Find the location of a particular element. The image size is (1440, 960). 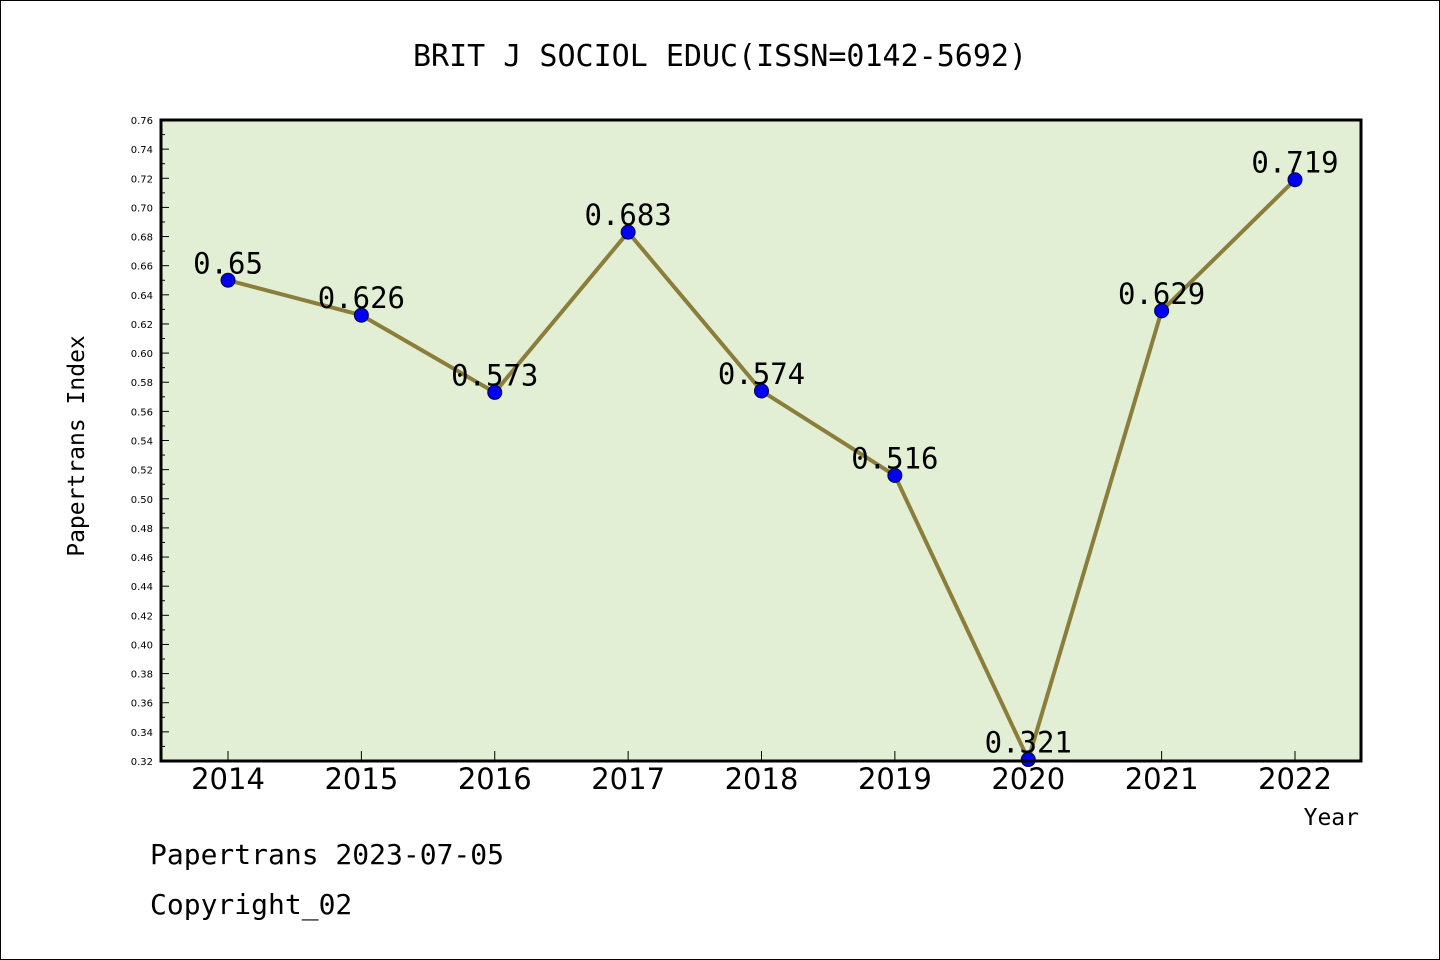

y-tick-label: 0.70 is located at coordinates (142, 208).